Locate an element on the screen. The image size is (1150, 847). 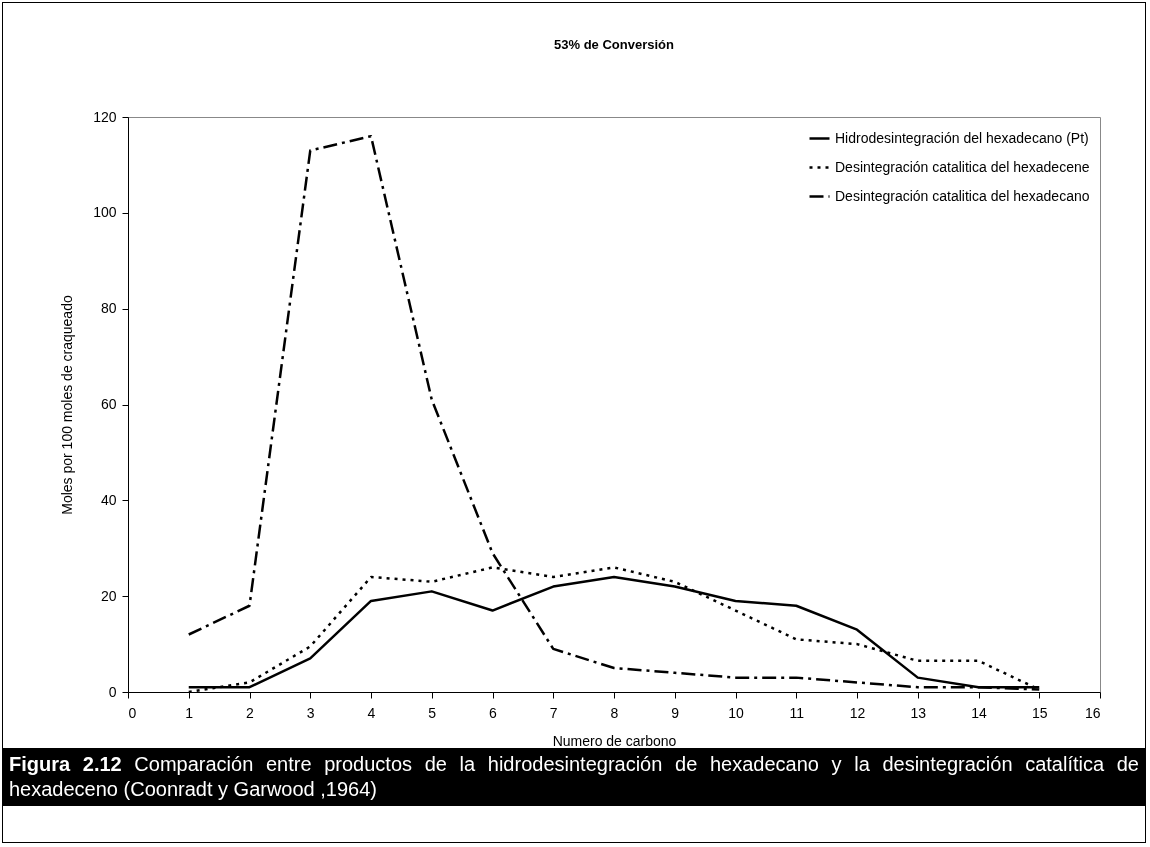
legend-label: Hidrodesintegración del hexadecano (Pt) is located at coordinates (962, 137).